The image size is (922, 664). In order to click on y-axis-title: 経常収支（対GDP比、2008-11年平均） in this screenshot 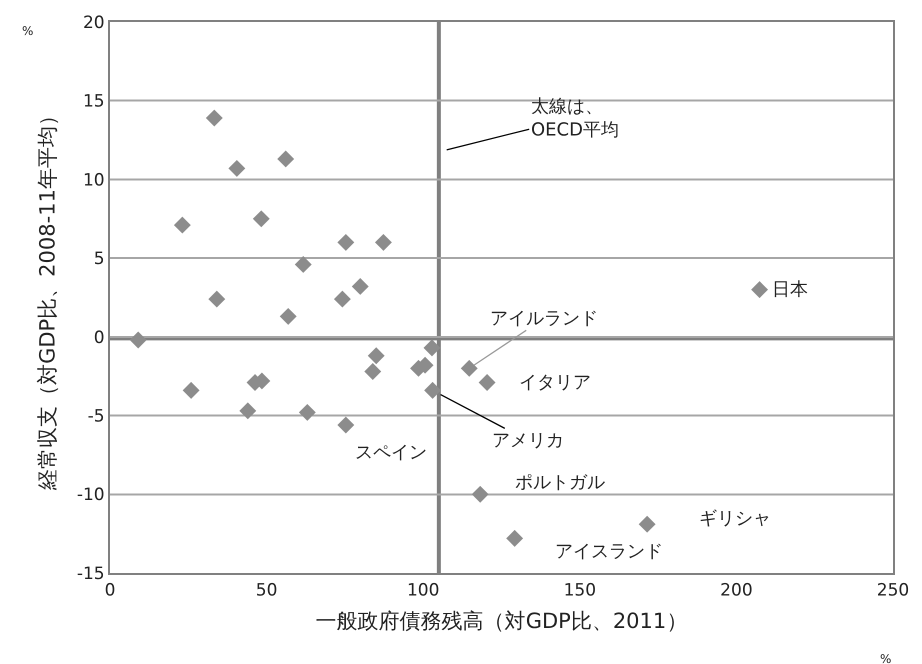, I will do `click(47, 298)`.